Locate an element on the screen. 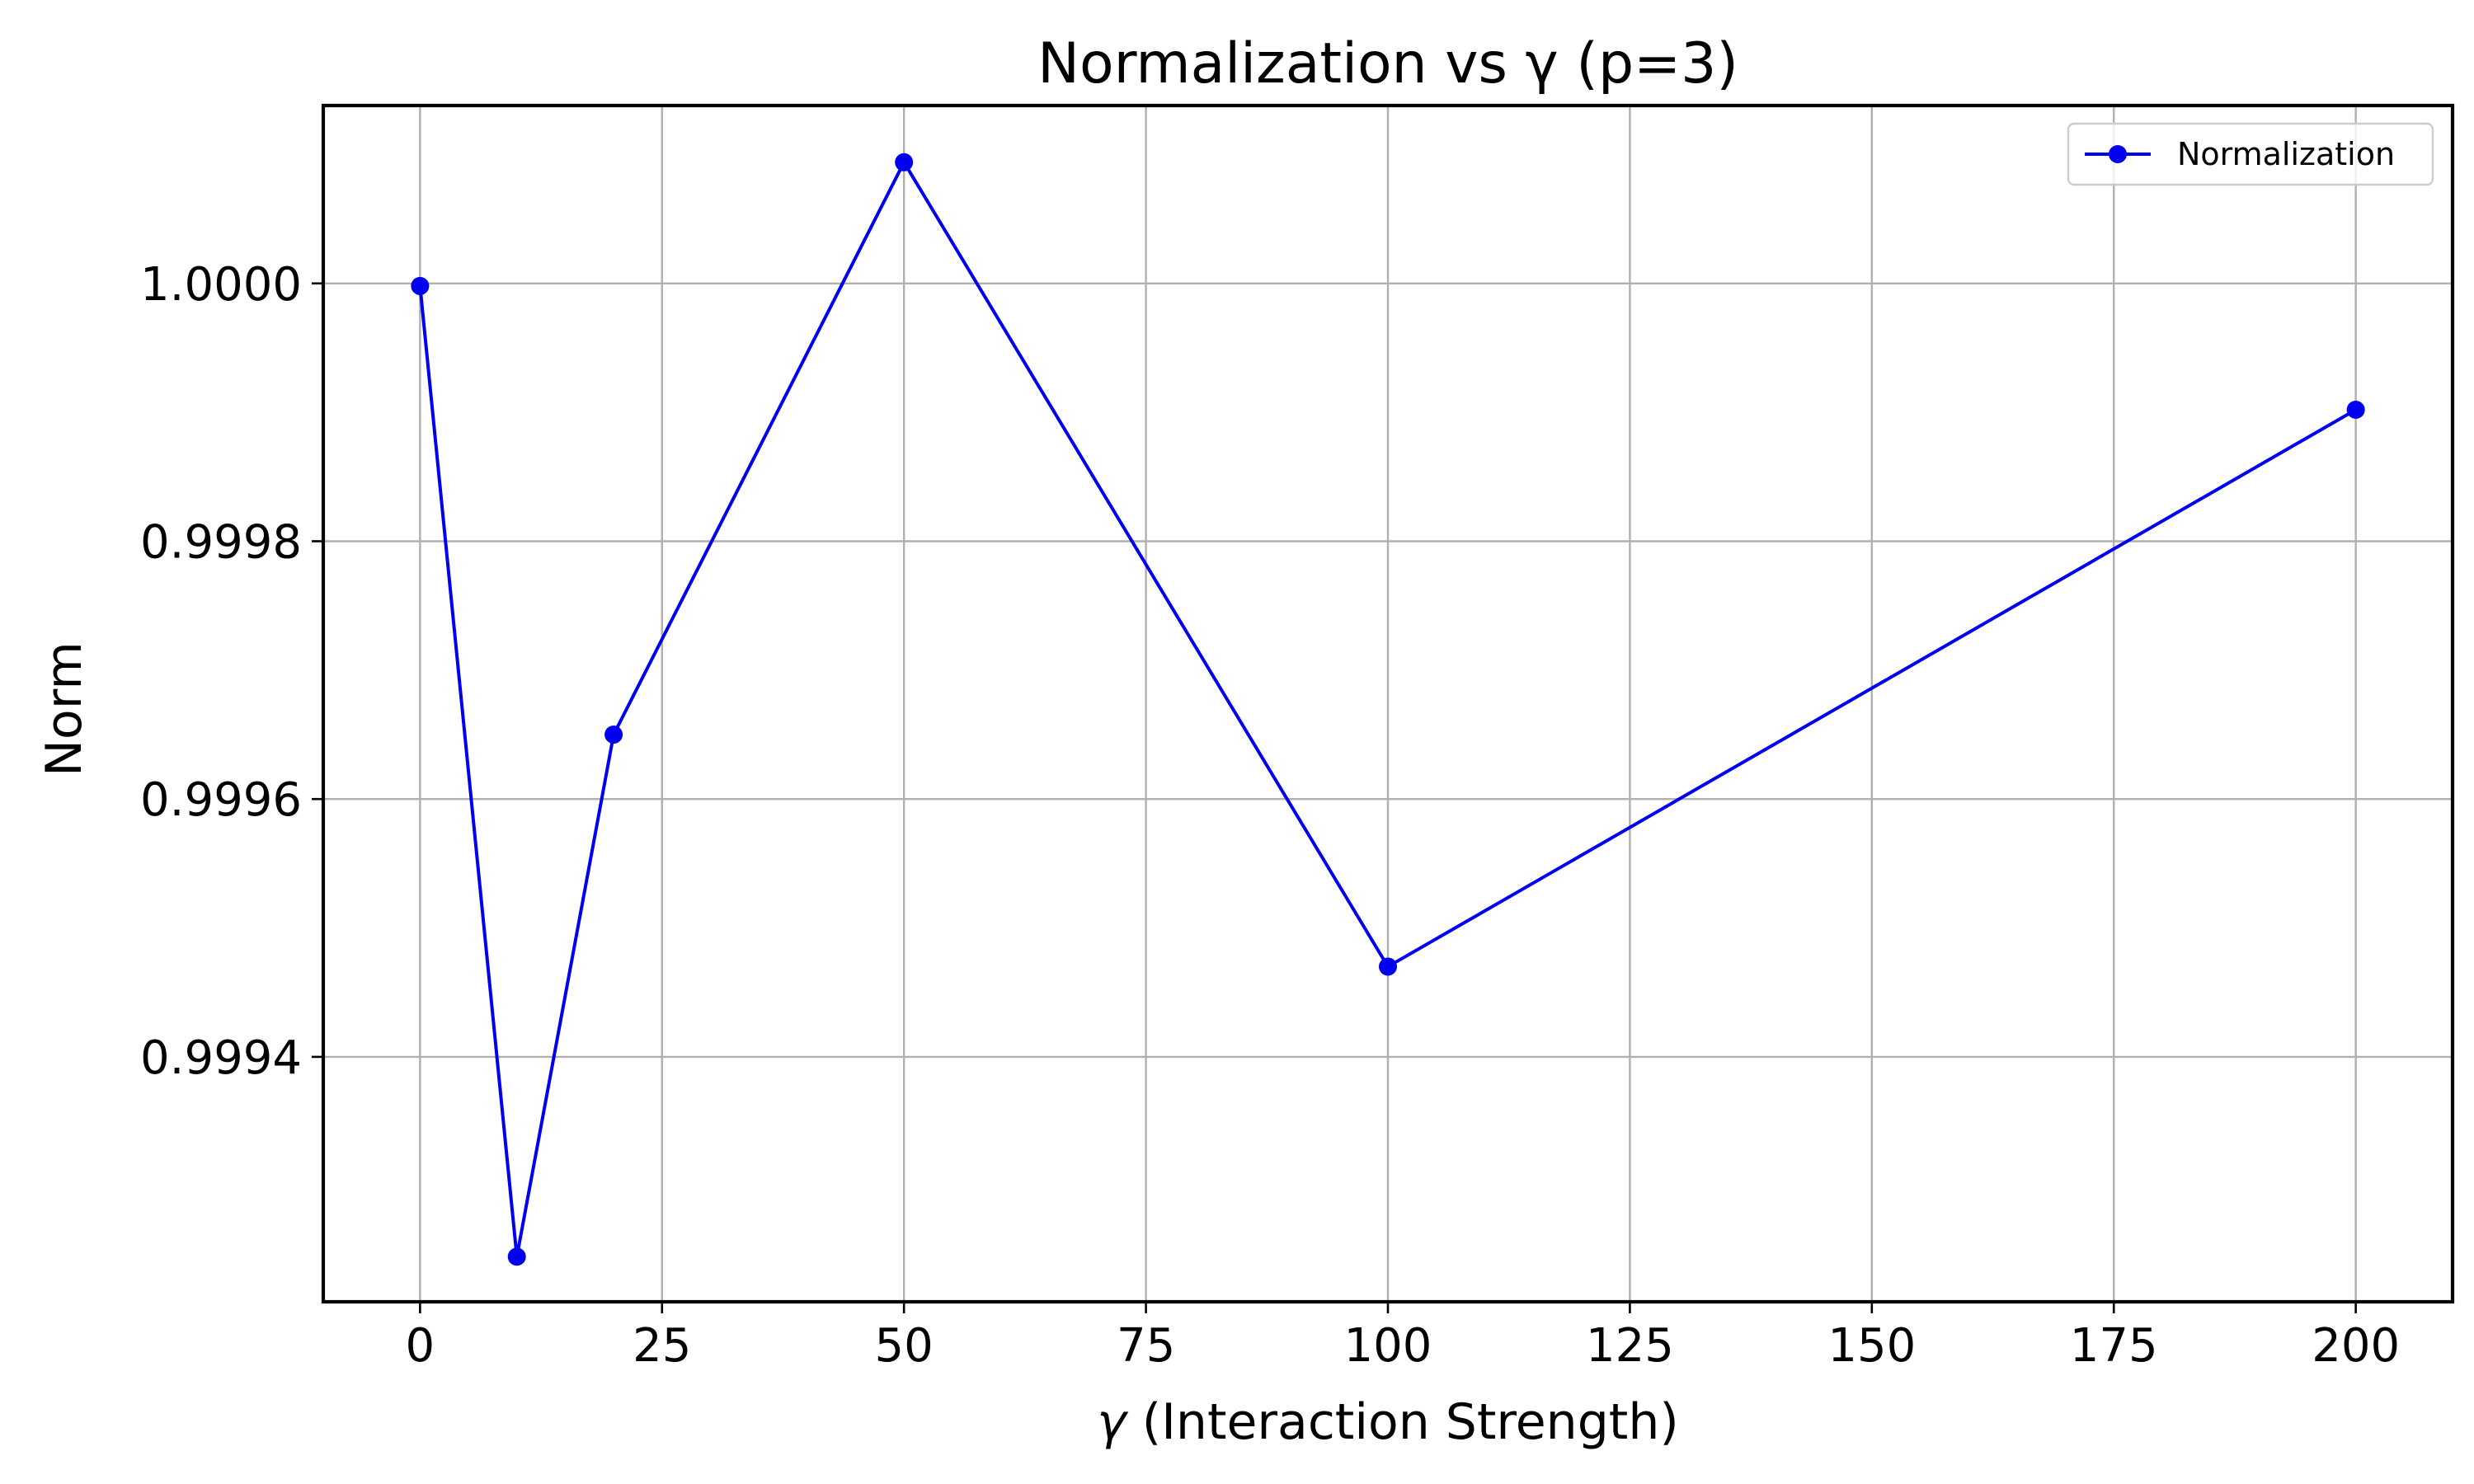  y-tick-label: 0.9994 is located at coordinates (221, 1058).